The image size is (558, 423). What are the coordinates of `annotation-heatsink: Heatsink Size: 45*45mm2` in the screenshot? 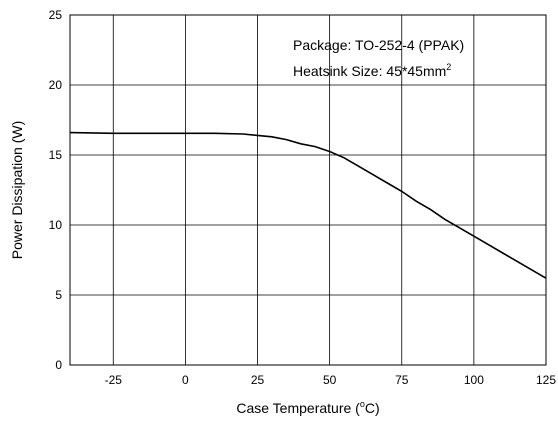 It's located at (372, 70).